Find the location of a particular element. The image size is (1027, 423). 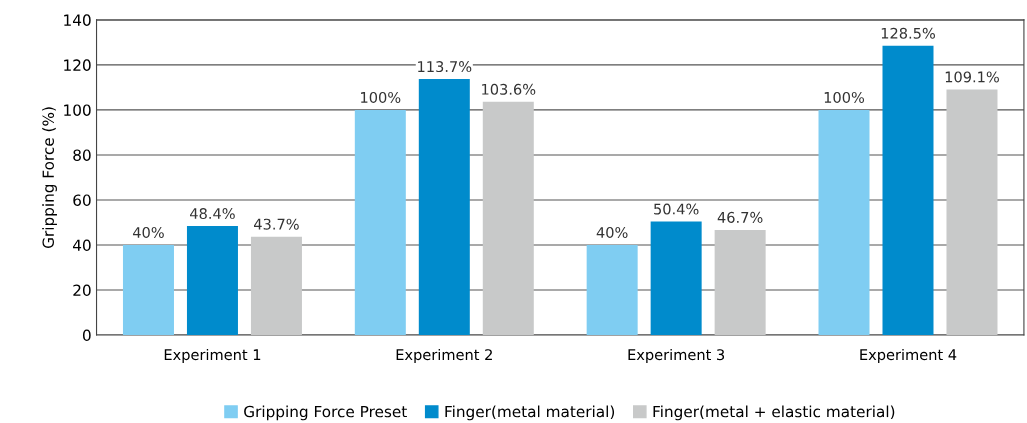

x-tick-label: Experiment 2 is located at coordinates (444, 356).